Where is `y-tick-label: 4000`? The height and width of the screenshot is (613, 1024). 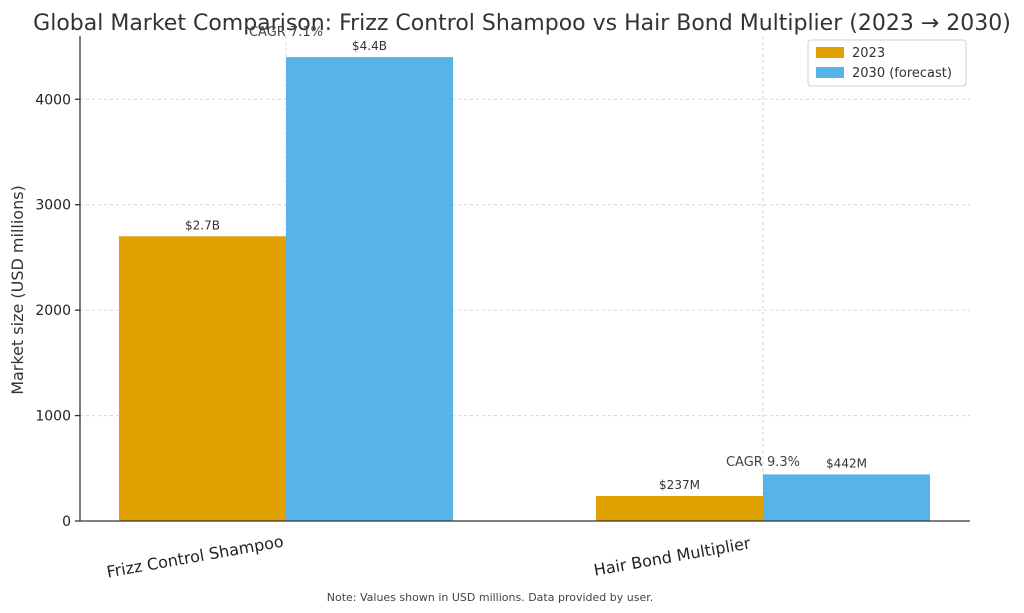
y-tick-label: 4000 is located at coordinates (53, 100).